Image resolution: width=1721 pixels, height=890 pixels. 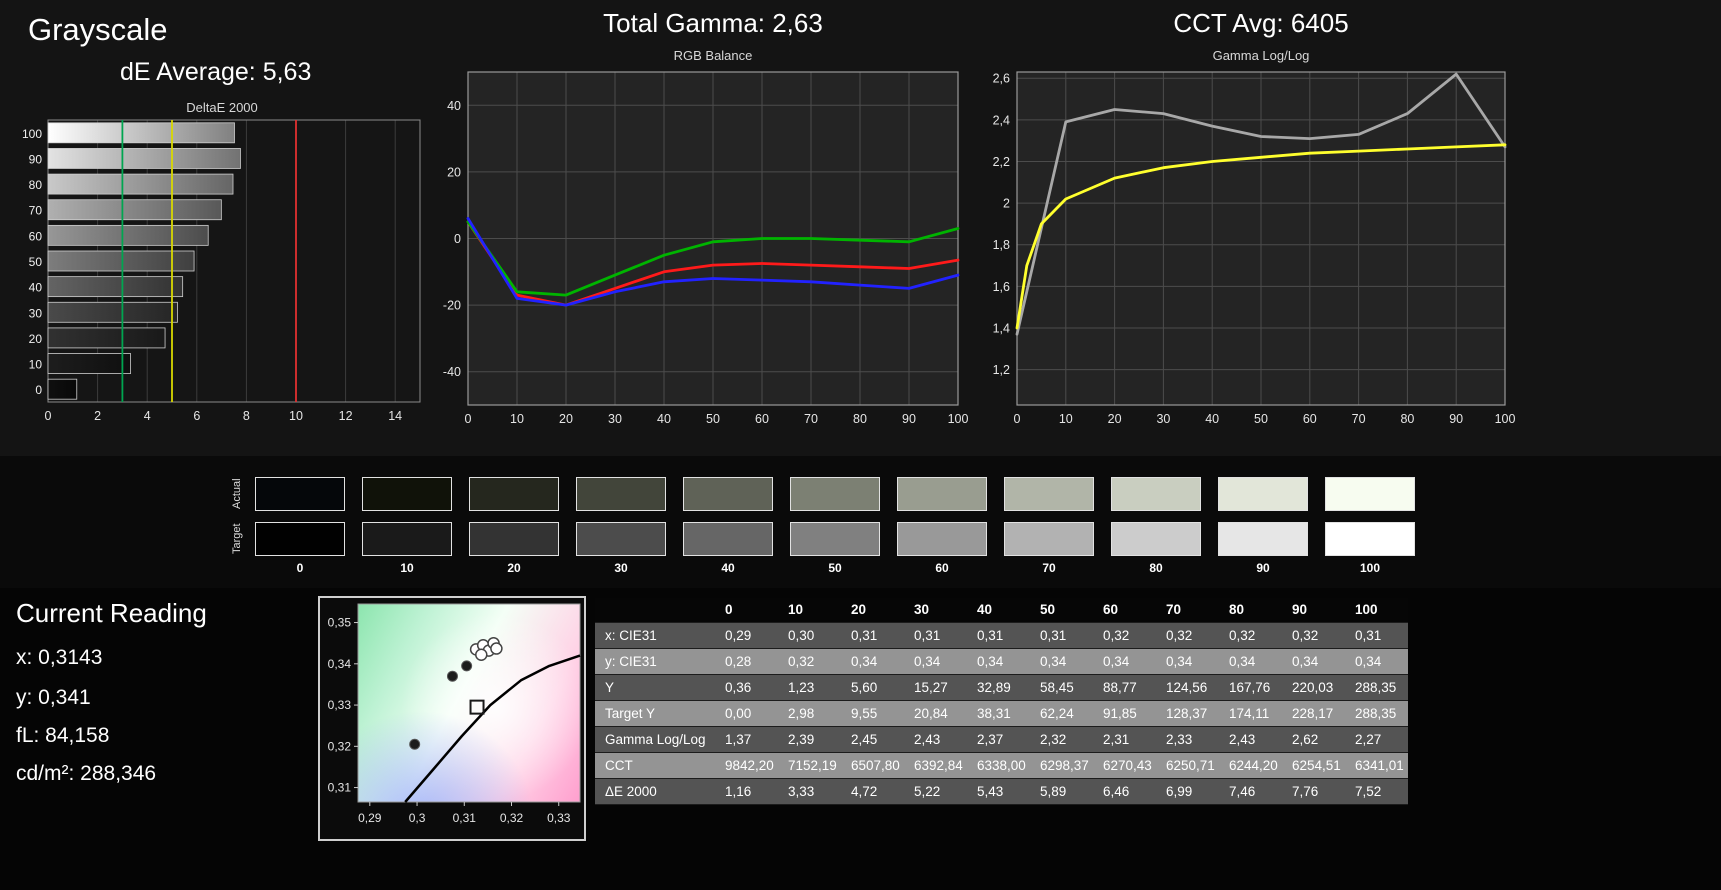 What do you see at coordinates (340, 746) in the screenshot?
I see `svg-text: 0,32` at bounding box center [340, 746].